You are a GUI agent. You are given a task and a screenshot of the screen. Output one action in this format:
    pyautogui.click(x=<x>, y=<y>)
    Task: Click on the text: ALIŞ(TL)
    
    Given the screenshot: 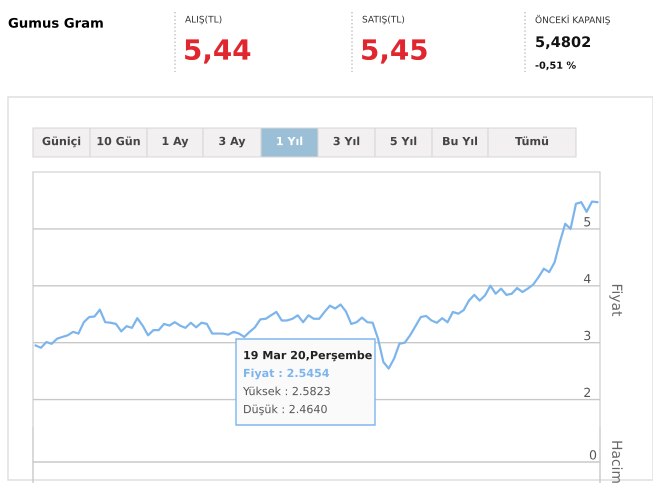 What is the action you would take?
    pyautogui.click(x=203, y=20)
    